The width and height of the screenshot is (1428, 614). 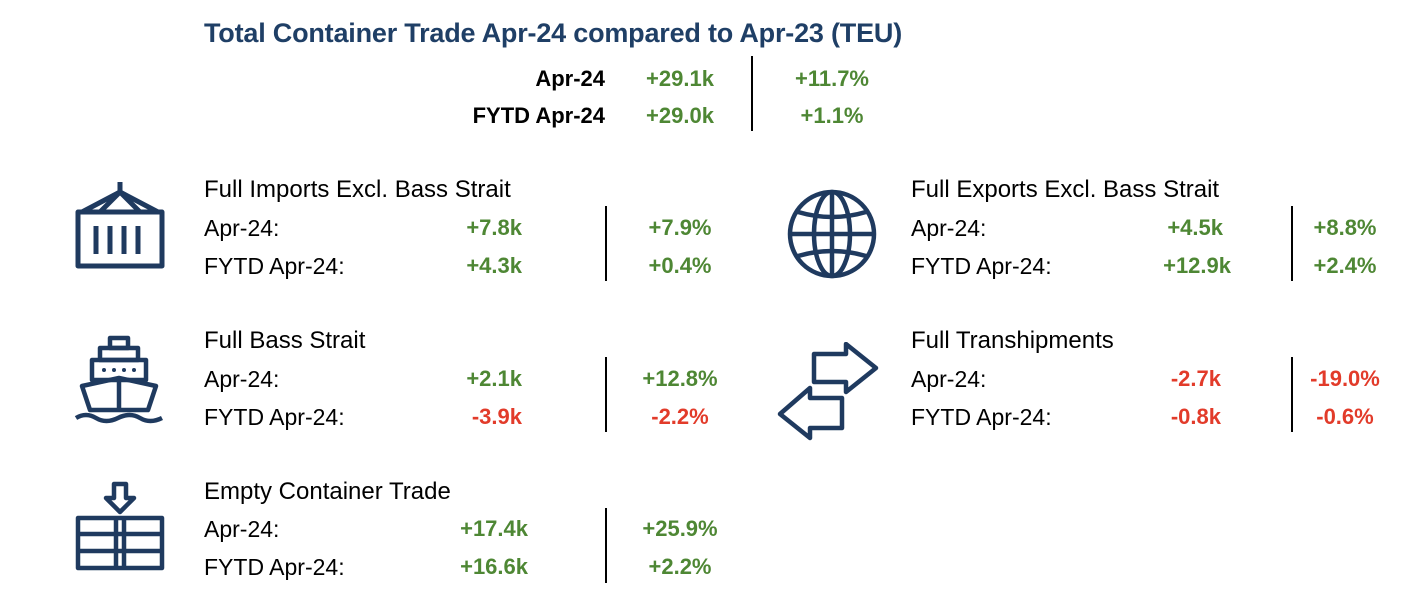 I want to click on summary-pct-value: +11.7%, so click(x=831, y=78).